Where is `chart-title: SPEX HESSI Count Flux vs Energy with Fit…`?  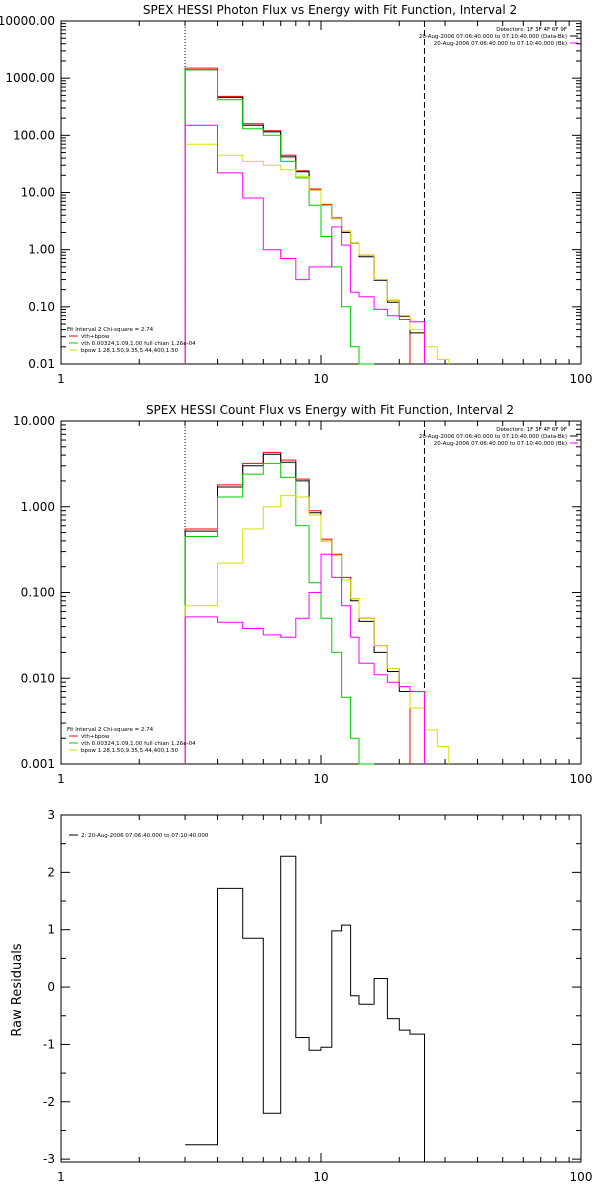 chart-title: SPEX HESSI Count Flux vs Energy with Fit… is located at coordinates (330, 410).